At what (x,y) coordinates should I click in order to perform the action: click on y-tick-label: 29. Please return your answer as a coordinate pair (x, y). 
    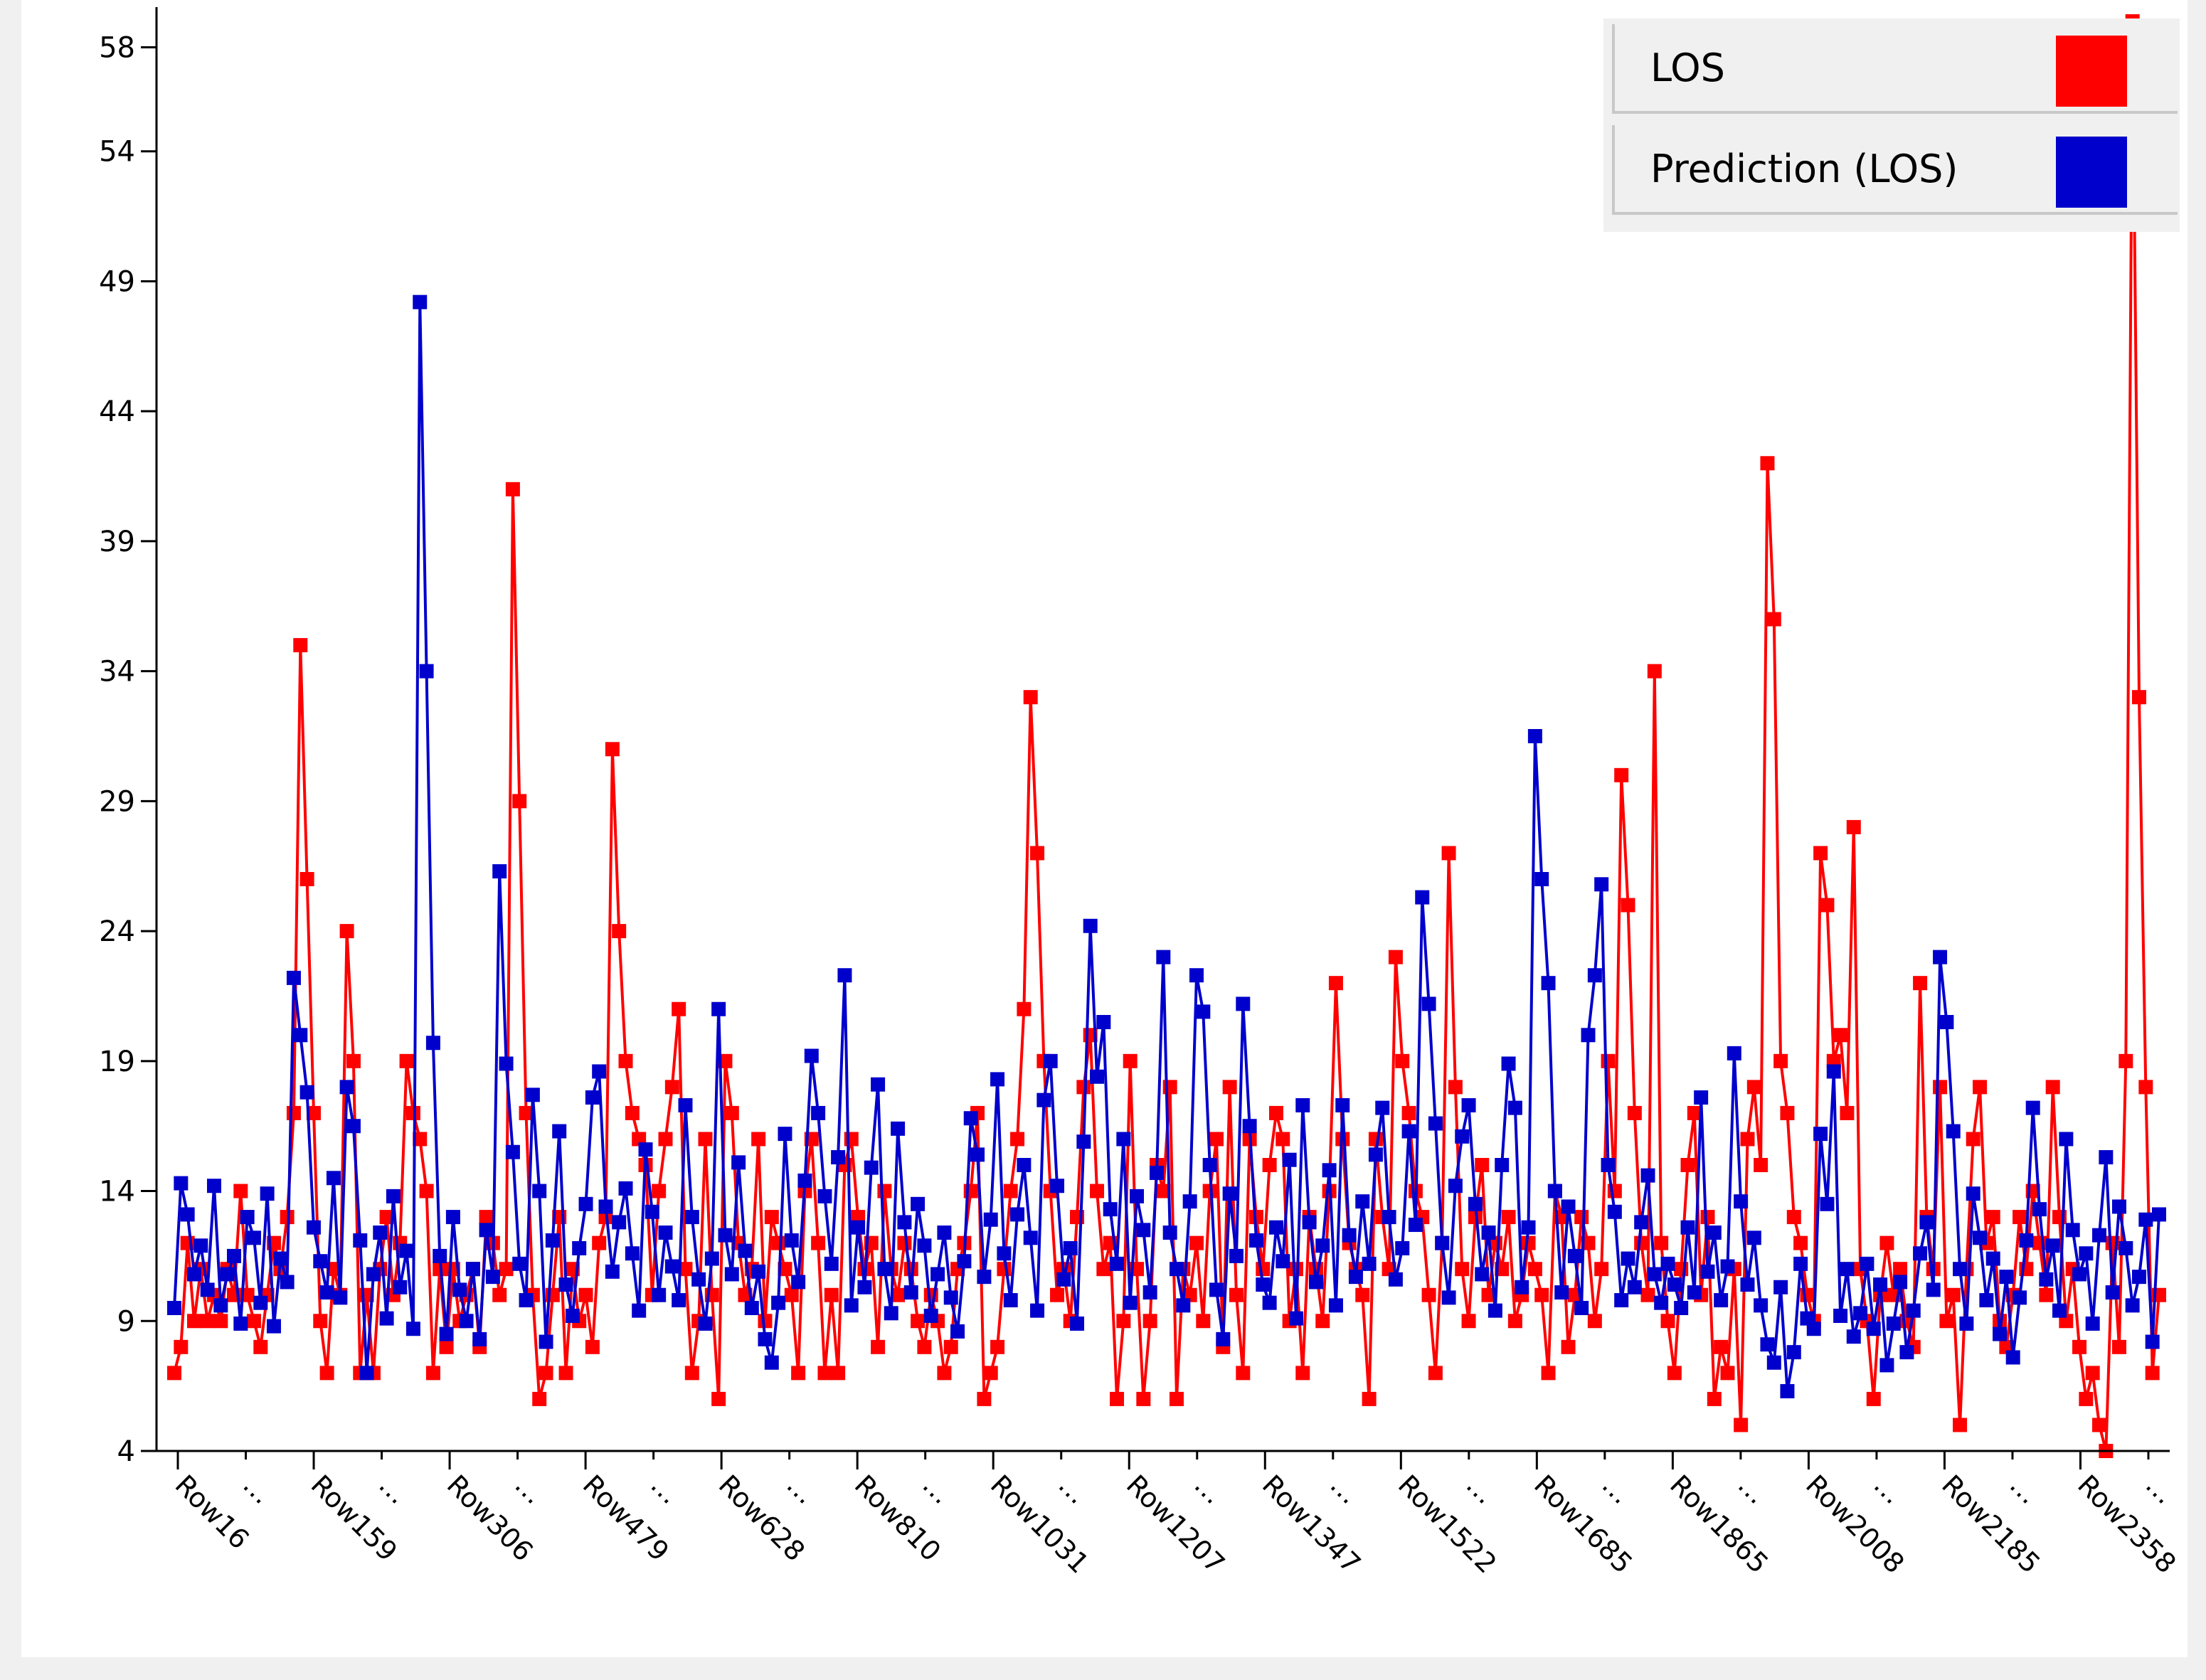
    Looking at the image, I should click on (117, 801).